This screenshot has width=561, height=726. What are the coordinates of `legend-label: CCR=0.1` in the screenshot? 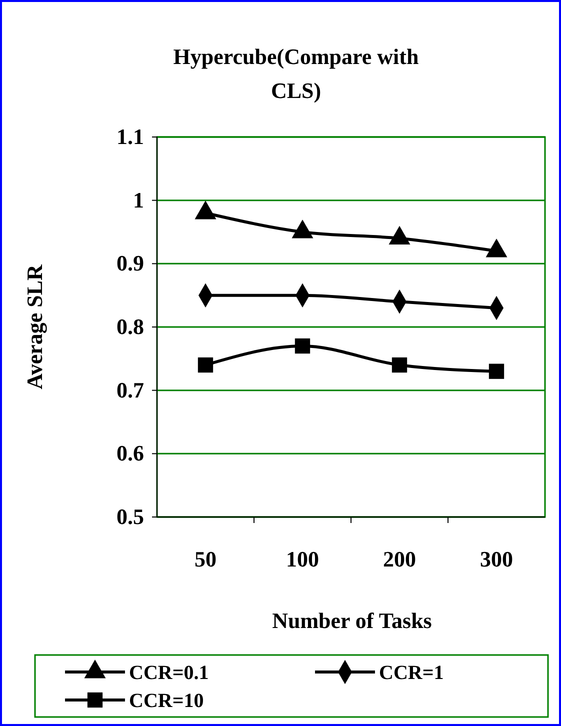 It's located at (169, 673).